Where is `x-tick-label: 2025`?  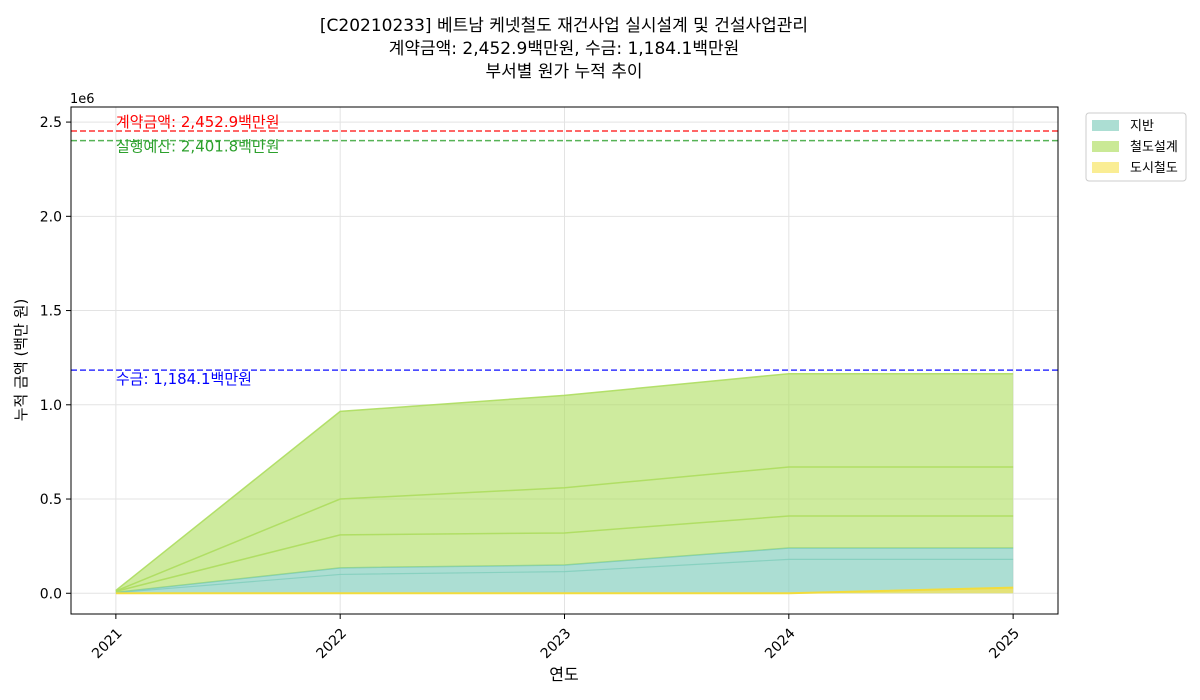 x-tick-label: 2025 is located at coordinates (1004, 644).